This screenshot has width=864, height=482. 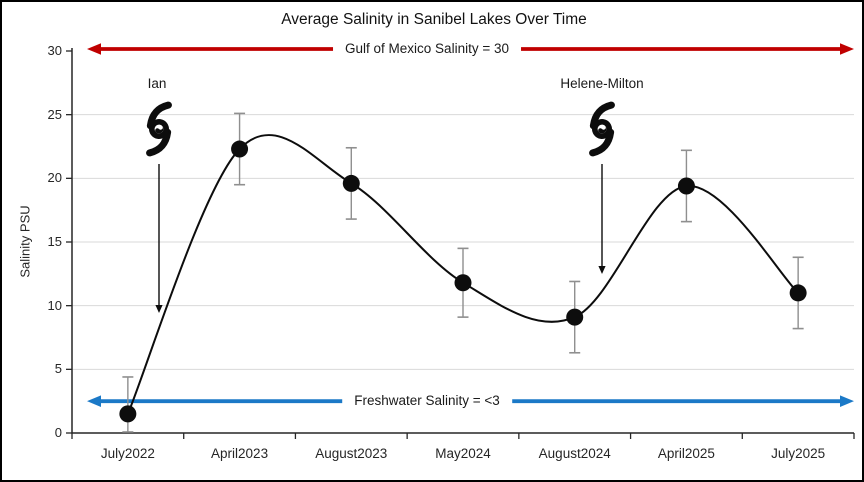 What do you see at coordinates (58, 432) in the screenshot?
I see `y-tick-label: 0` at bounding box center [58, 432].